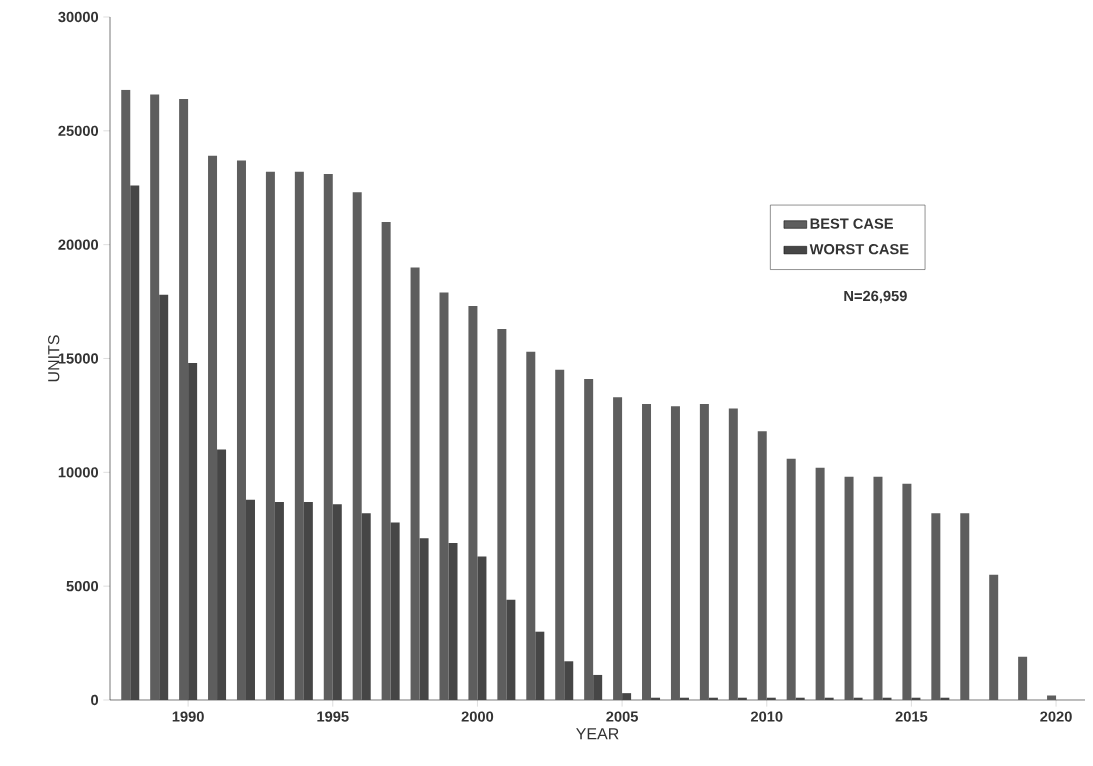 The height and width of the screenshot is (766, 1093). What do you see at coordinates (78, 472) in the screenshot?
I see `y-tick-label: 10000` at bounding box center [78, 472].